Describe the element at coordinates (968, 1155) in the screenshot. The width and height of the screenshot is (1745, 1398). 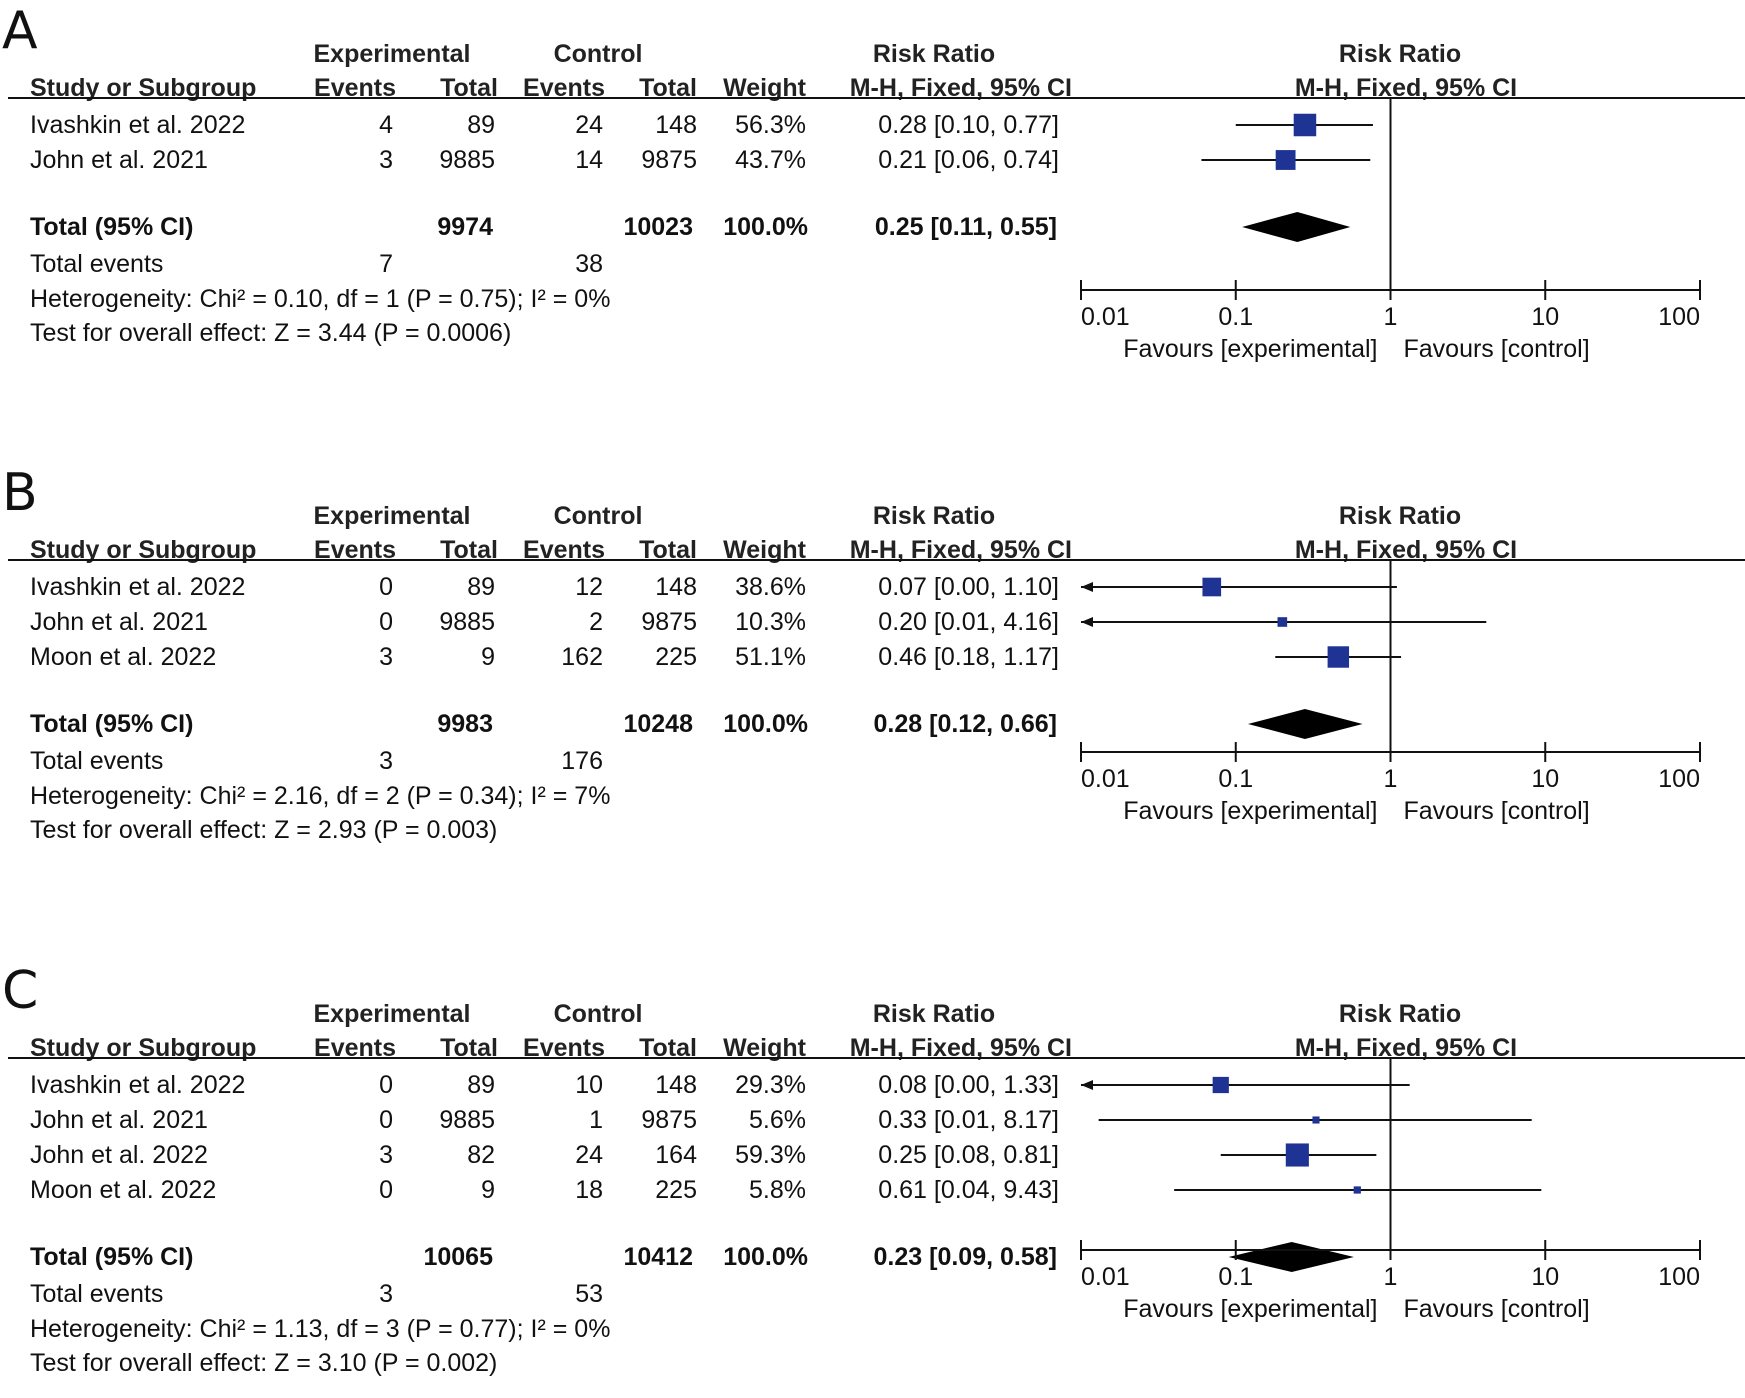
I see `study-ci-text: 0.25 [0.08, 0.81]` at that location.